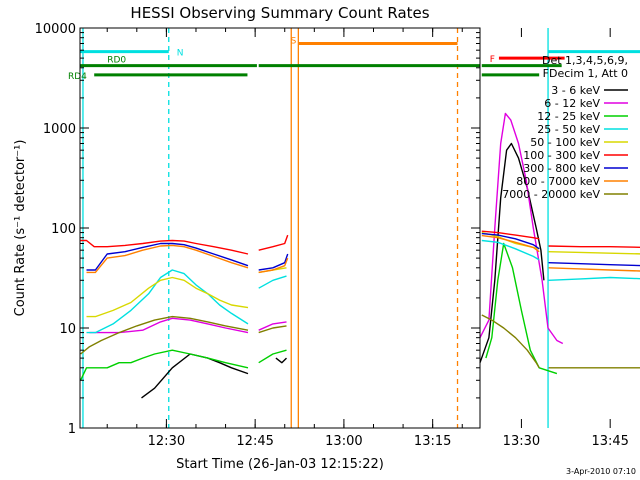 The height and width of the screenshot is (480, 640). I want to click on x-tick-label: 13:15, so click(432, 441).